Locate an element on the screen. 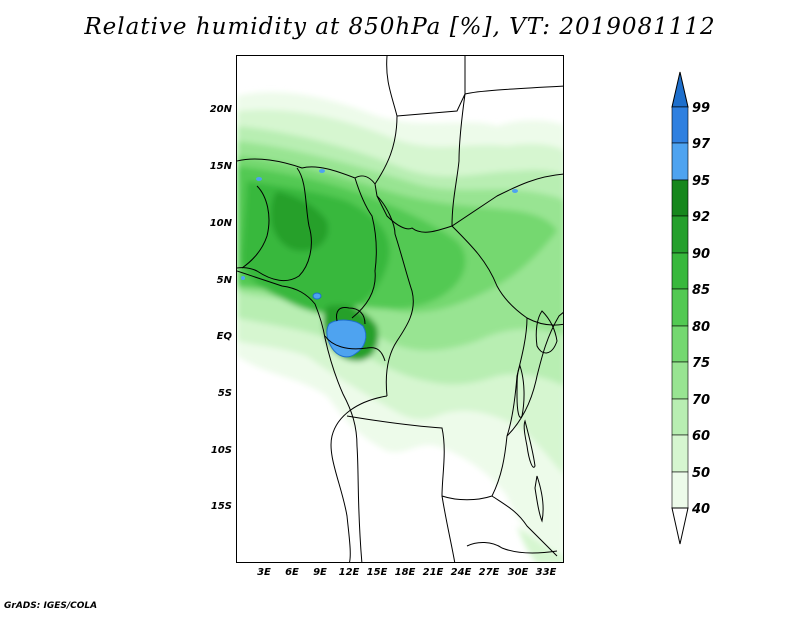 This screenshot has width=800, height=618. lat-label-eq: EQ is located at coordinates (224, 336).